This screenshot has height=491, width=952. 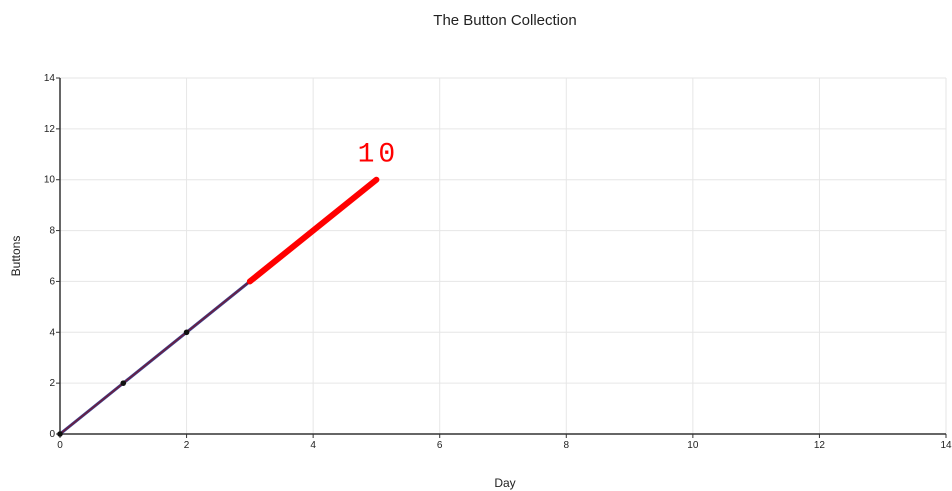 I want to click on series-line, so click(x=155, y=357).